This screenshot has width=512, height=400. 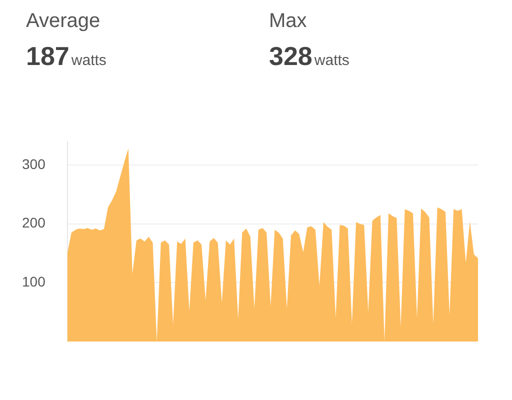 I want to click on y-tick-label: 300, so click(x=34, y=164).